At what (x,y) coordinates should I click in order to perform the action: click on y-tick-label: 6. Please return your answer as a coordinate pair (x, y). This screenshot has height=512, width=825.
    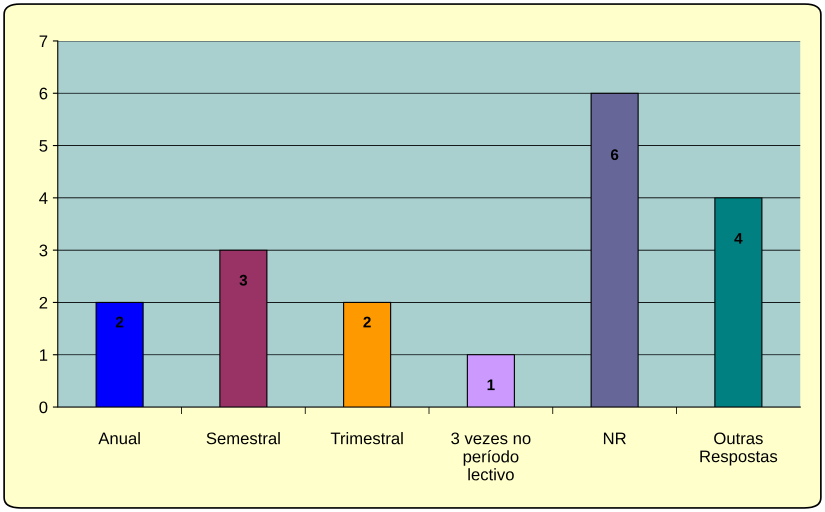
    Looking at the image, I should click on (44, 94).